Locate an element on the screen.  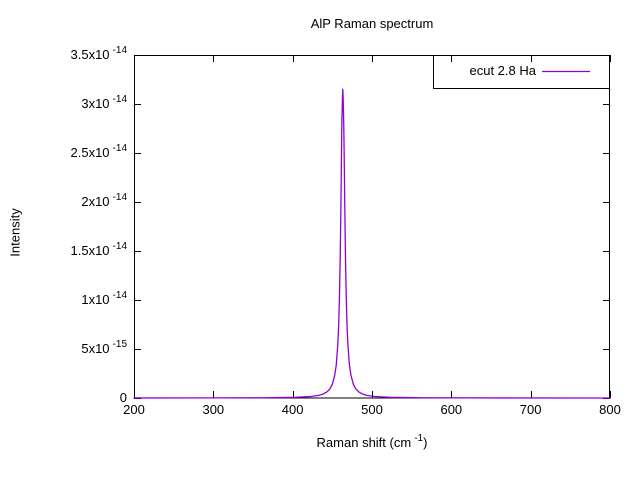
x-tick-label: 300 is located at coordinates (213, 409).